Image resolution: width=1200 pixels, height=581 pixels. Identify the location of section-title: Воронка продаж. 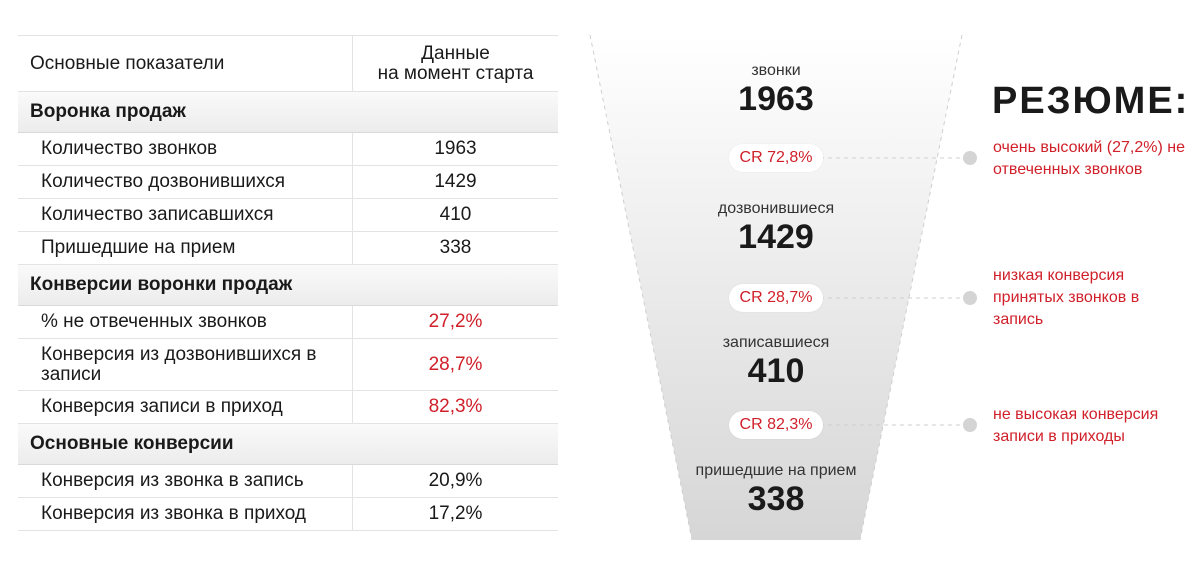
(108, 111).